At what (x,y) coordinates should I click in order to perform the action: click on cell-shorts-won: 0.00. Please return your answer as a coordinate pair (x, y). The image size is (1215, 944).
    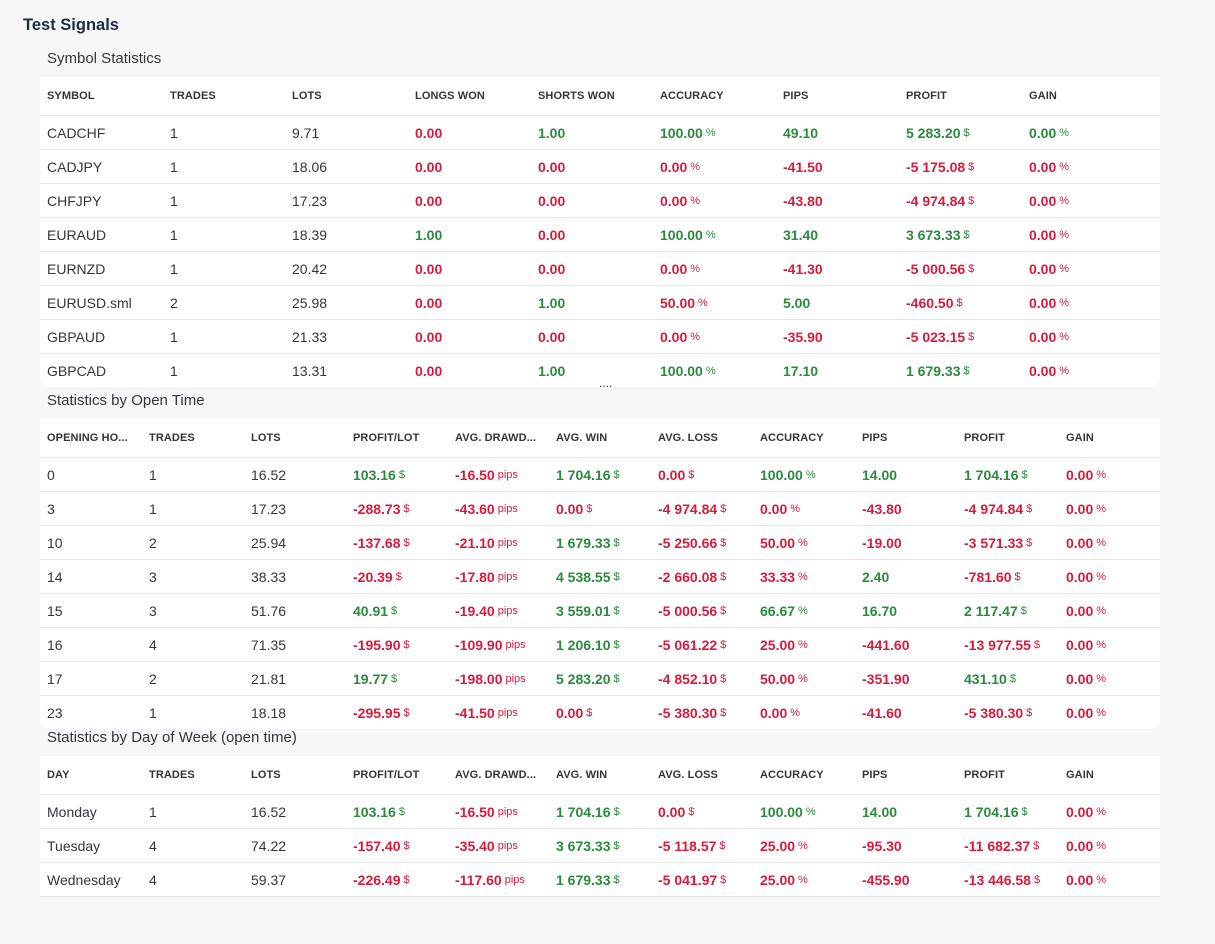
    Looking at the image, I should click on (551, 234).